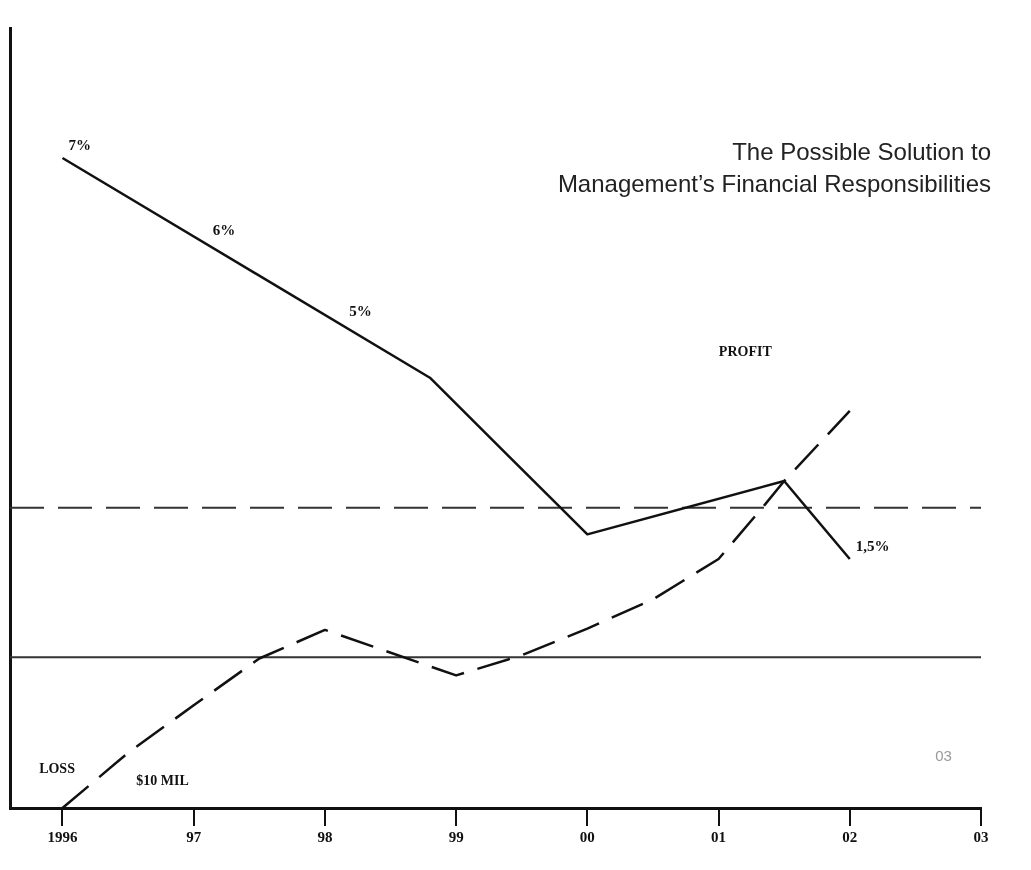 The width and height of the screenshot is (1031, 870). What do you see at coordinates (79, 145) in the screenshot?
I see `annotation: 7%` at bounding box center [79, 145].